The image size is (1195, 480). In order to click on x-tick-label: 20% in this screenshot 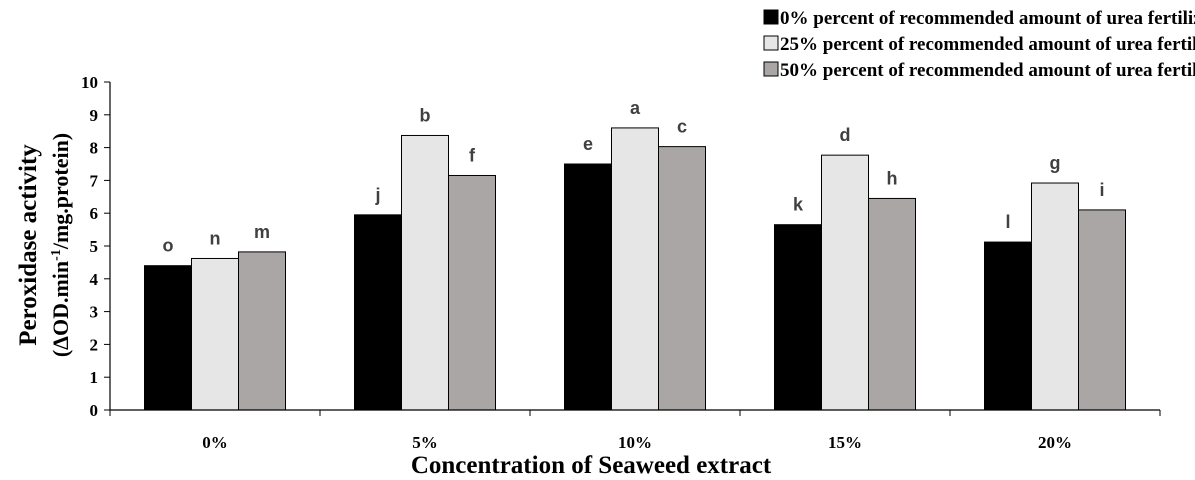, I will do `click(1055, 442)`.